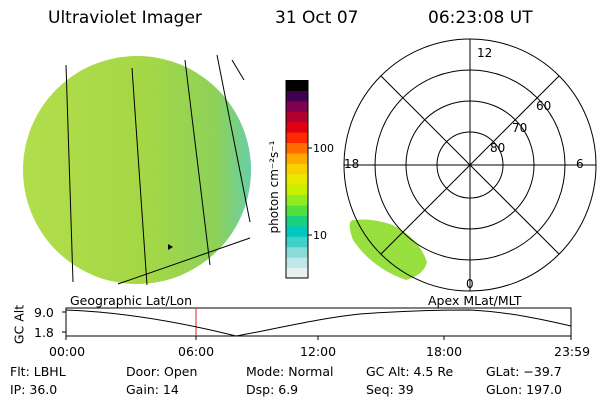 This screenshot has width=600, height=400. Describe the element at coordinates (351, 164) in the screenshot. I see `mlt-label-18: 18` at that location.